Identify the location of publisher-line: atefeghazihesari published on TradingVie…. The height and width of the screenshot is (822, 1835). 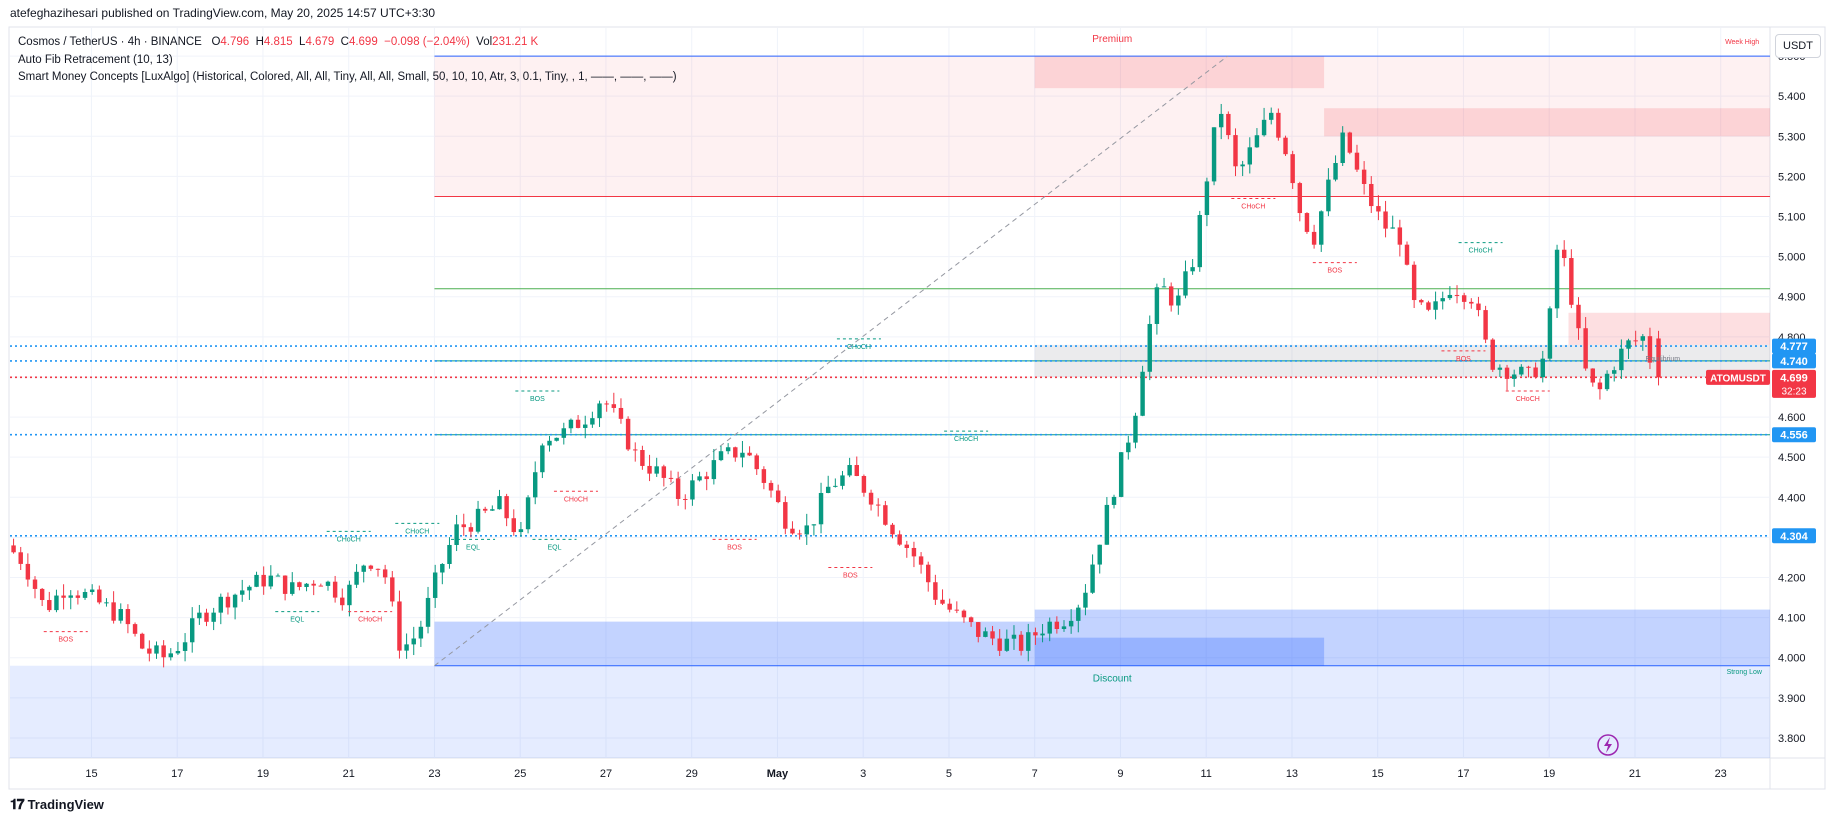
(223, 13).